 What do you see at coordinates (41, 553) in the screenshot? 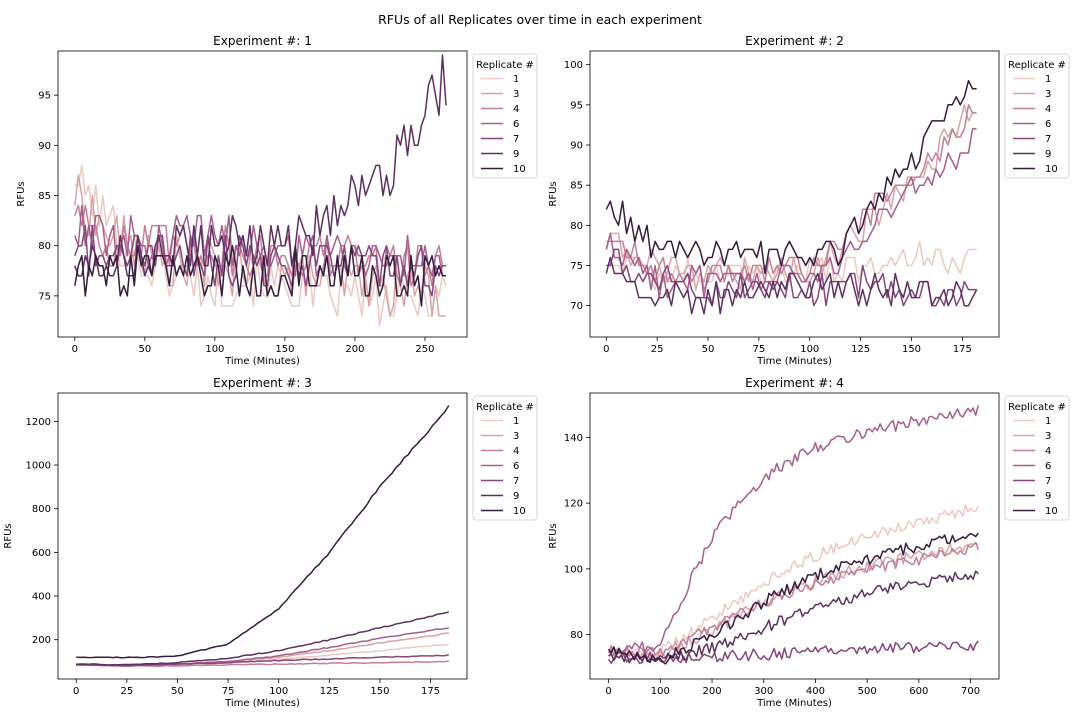
I see `y-tick-label: 600` at bounding box center [41, 553].